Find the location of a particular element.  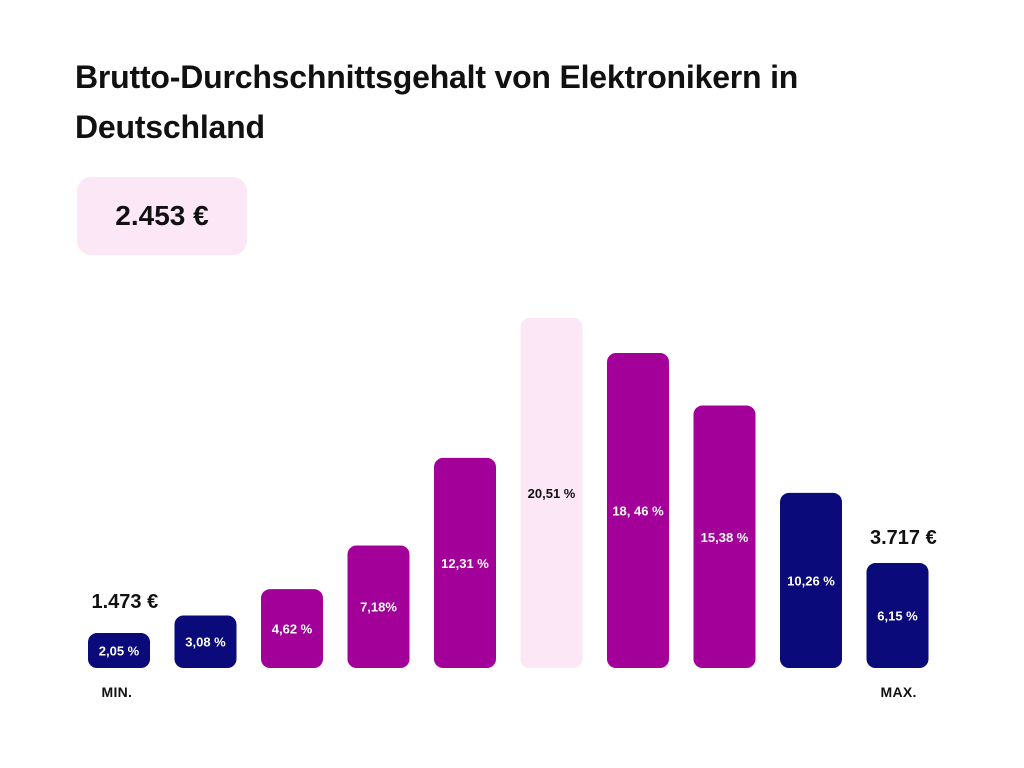

average-salary-badge: 2.453 € is located at coordinates (162, 216).